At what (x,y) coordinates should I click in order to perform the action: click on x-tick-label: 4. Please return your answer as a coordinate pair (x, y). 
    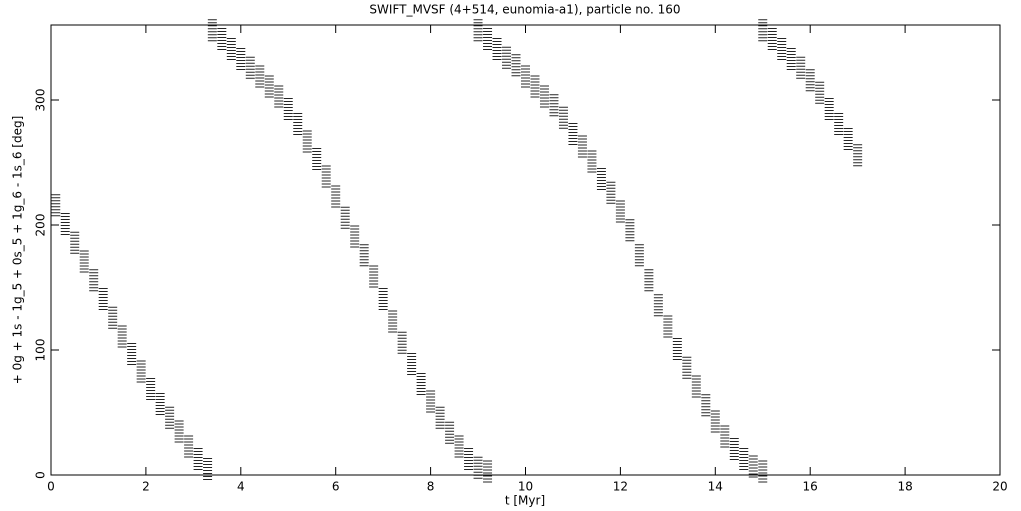
    Looking at the image, I should click on (241, 487).